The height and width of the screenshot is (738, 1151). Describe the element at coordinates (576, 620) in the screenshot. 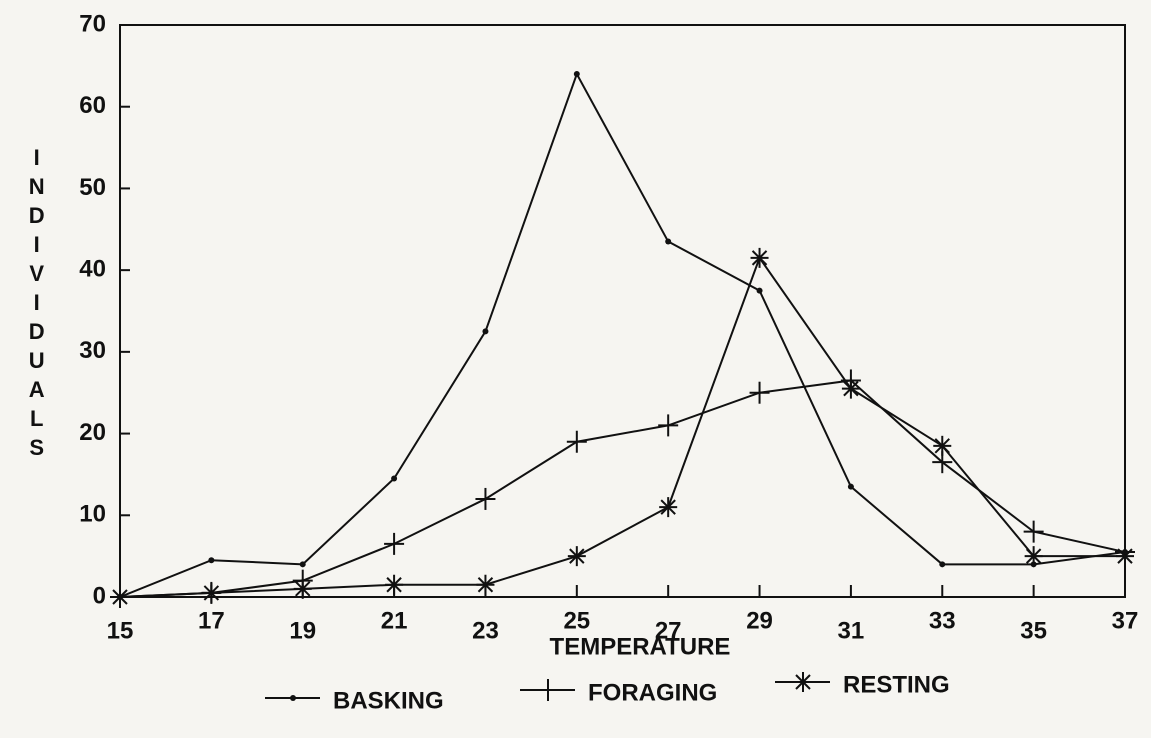

I see `x-tick-label: 25` at that location.